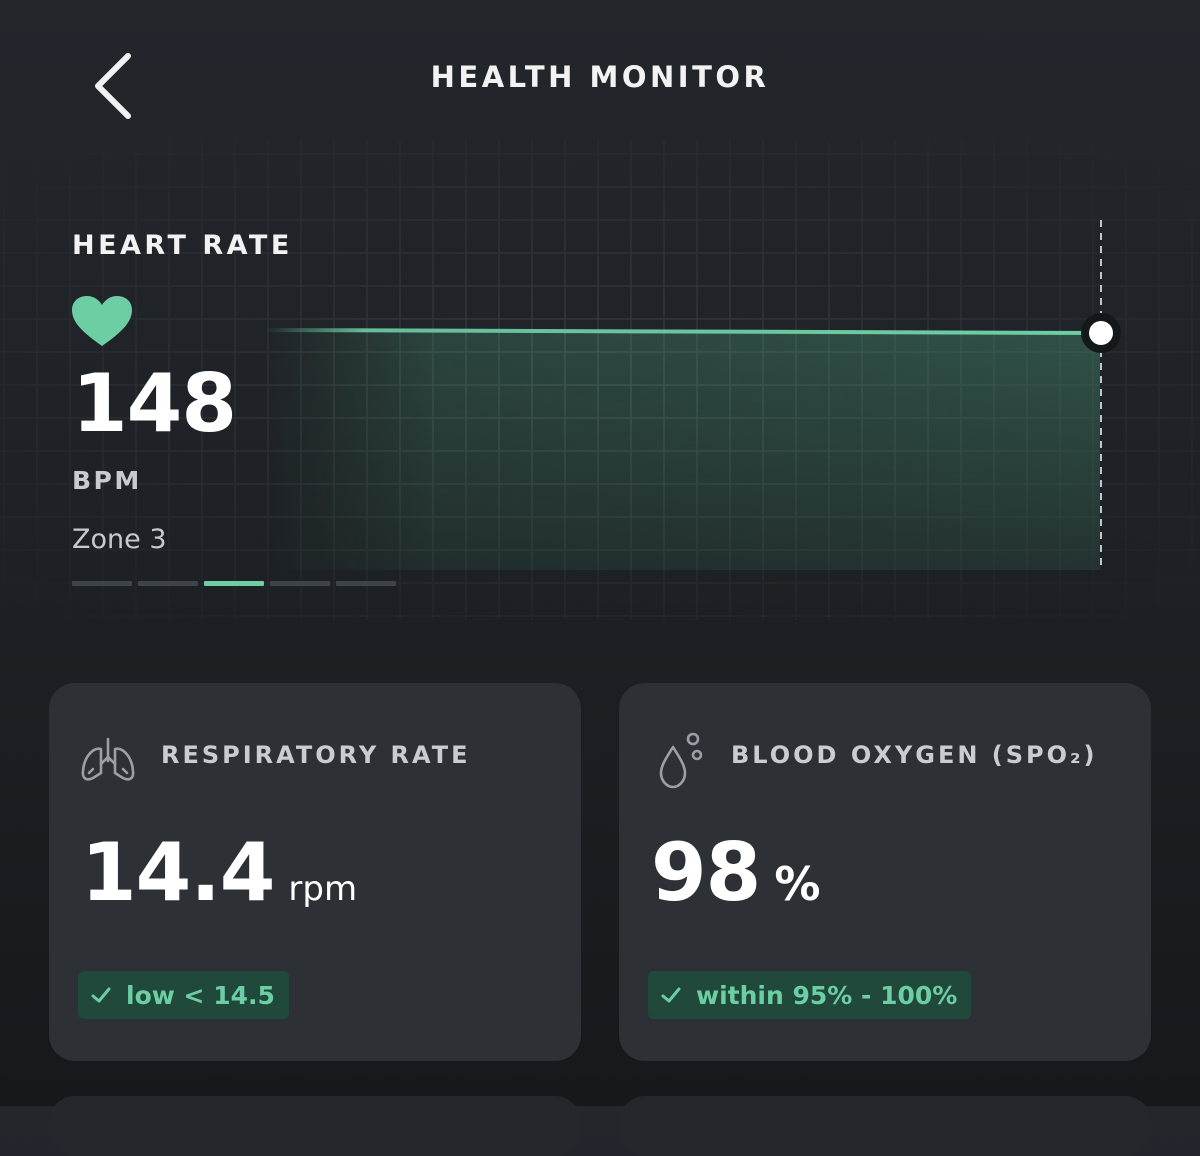  Describe the element at coordinates (914, 755) in the screenshot. I see `blood-oxygen-title: BLOOD OXYGEN (SPO₂)` at that location.